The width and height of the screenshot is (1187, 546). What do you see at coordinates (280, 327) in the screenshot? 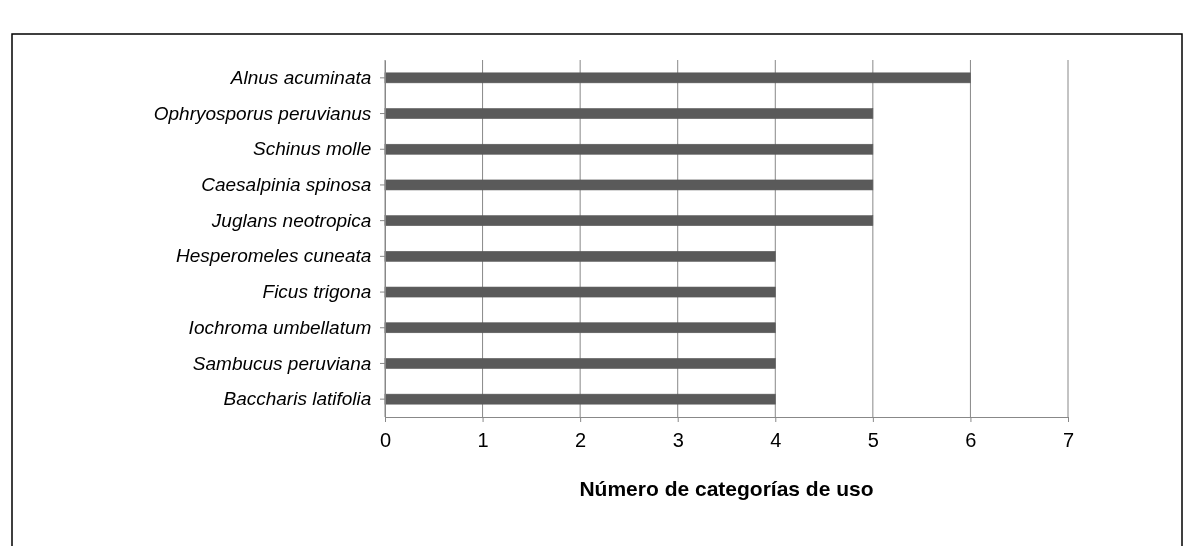
I see `y-tick-label: Iochroma umbellatum` at bounding box center [280, 327].